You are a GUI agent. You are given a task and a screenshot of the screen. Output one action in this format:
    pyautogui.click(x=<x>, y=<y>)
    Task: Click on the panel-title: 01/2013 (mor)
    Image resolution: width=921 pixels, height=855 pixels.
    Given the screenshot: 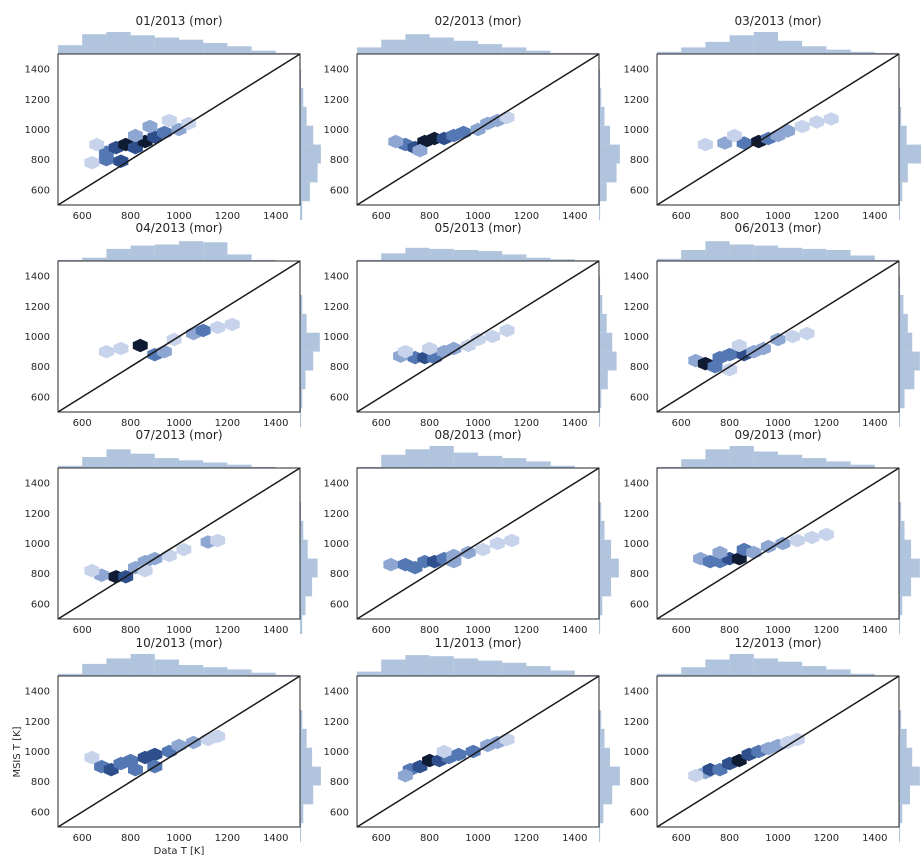 What is the action you would take?
    pyautogui.click(x=179, y=21)
    